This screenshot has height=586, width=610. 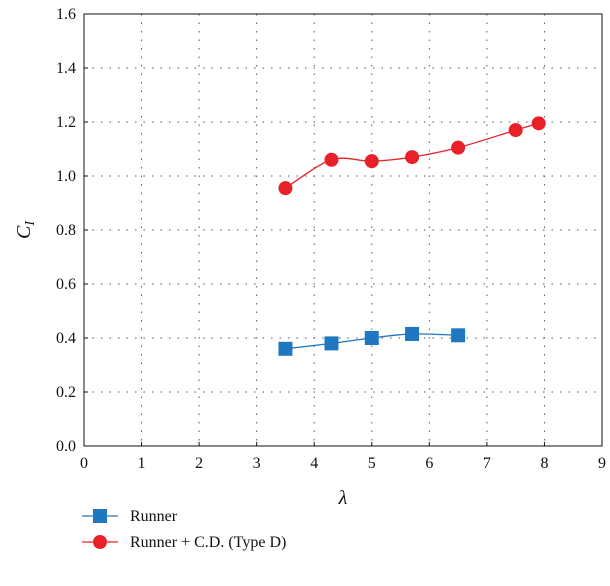 What do you see at coordinates (314, 463) in the screenshot?
I see `x-tick-label: 4` at bounding box center [314, 463].